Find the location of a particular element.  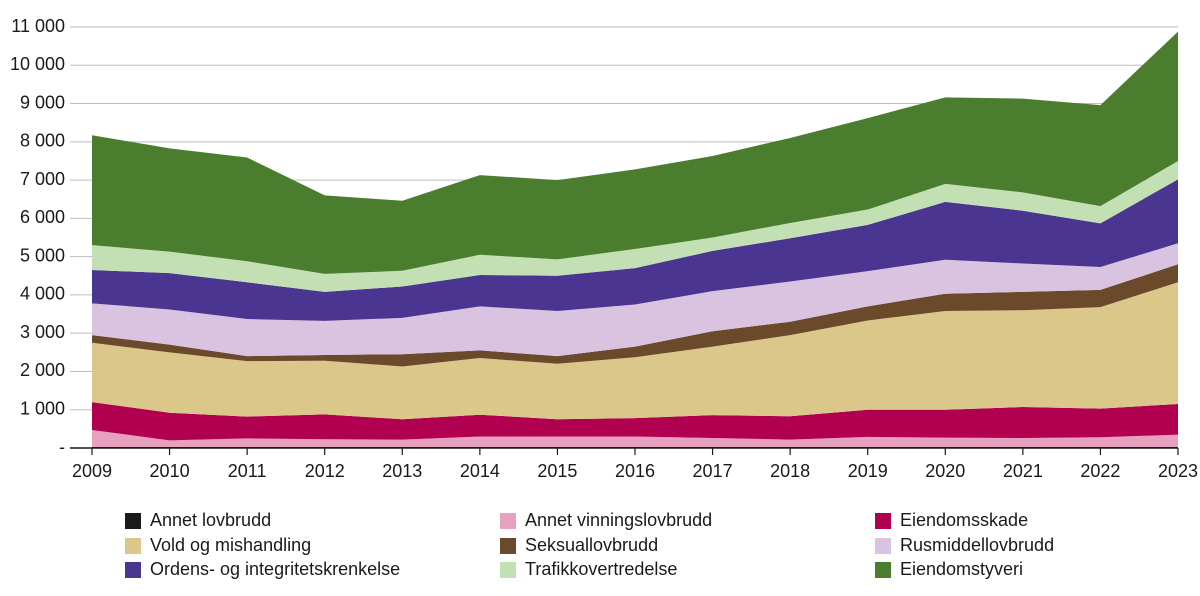

y-tick-label: 11 000 is located at coordinates (38, 26).